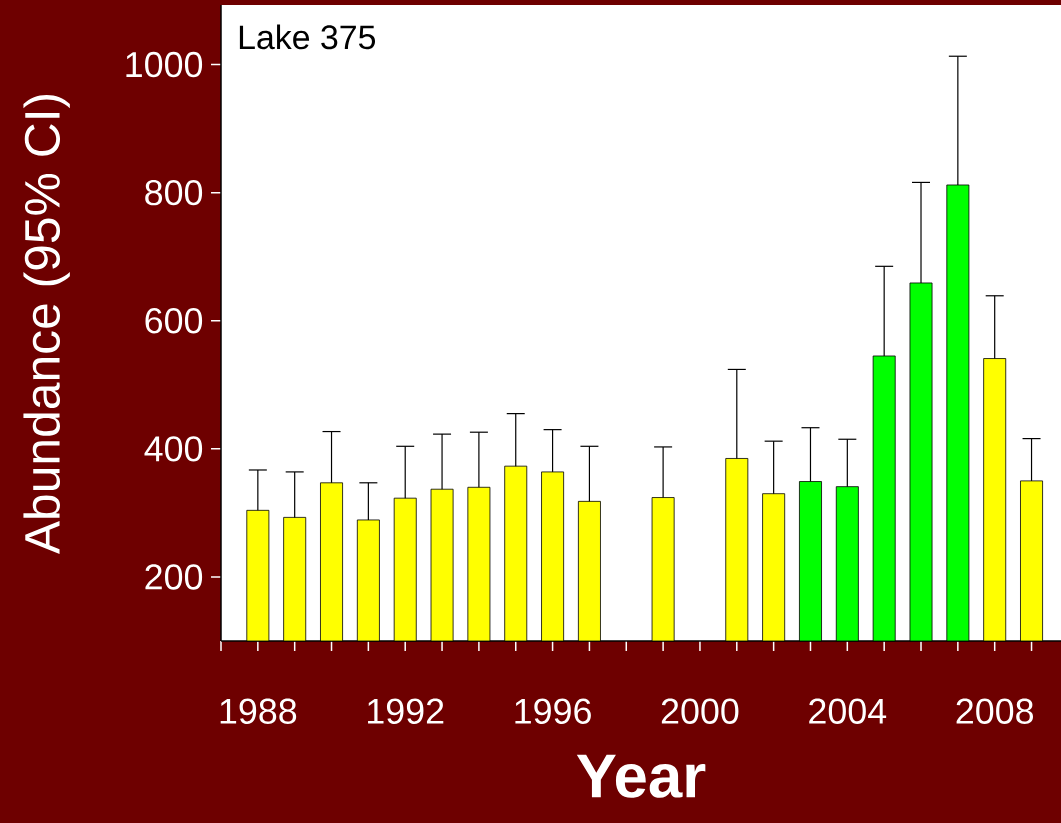 The height and width of the screenshot is (823, 1061). I want to click on y-axis-title: Abundance (95% CI), so click(46, 324).